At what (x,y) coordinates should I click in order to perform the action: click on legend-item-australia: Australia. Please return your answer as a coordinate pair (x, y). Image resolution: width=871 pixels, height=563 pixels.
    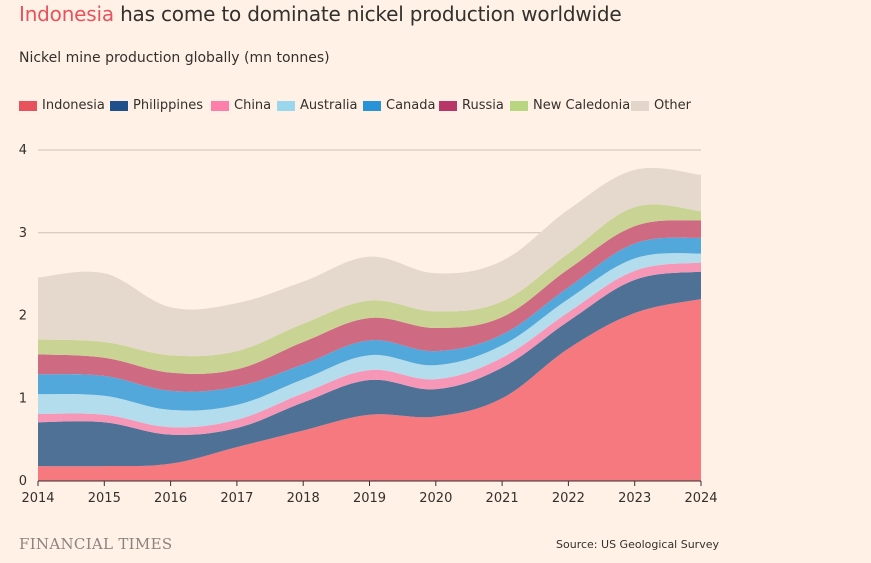
    Looking at the image, I should click on (317, 106).